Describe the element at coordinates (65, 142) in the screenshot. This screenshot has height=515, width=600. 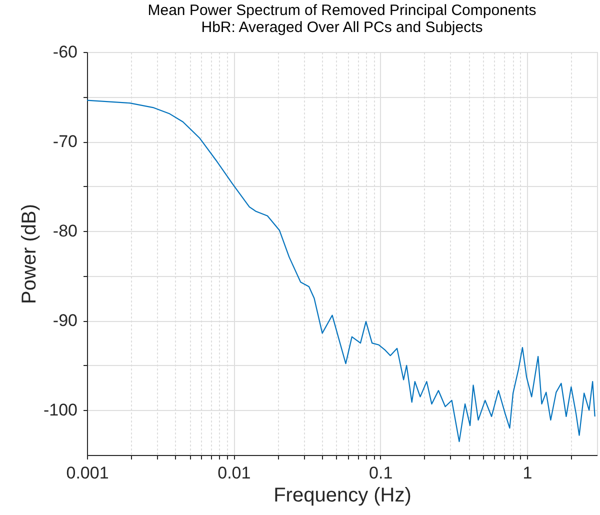
I see `y-tick-label: -70` at that location.